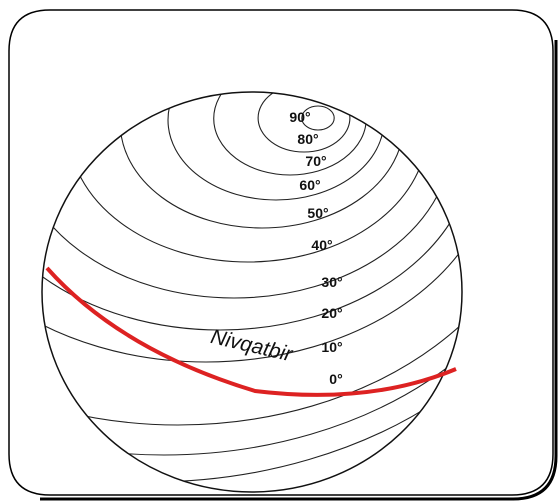  What do you see at coordinates (335, 379) in the screenshot?
I see `latitude-label: 0°` at bounding box center [335, 379].